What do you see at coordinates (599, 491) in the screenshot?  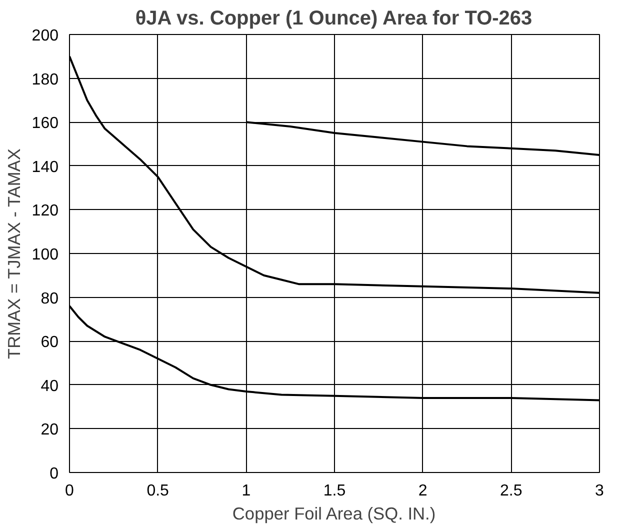 I see `x-tick-label: 3` at bounding box center [599, 491].